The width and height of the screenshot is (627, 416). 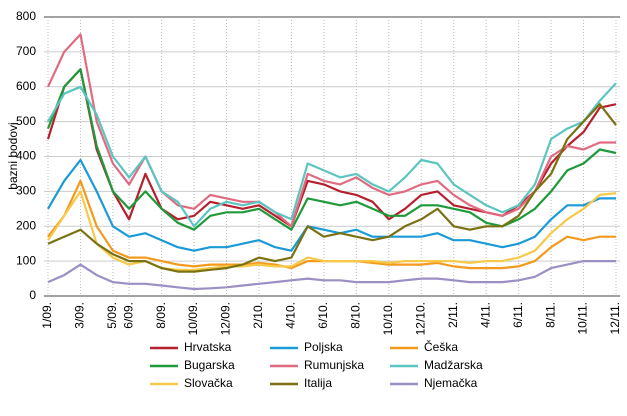 I want to click on y-tick-label: 200, so click(x=26, y=225).